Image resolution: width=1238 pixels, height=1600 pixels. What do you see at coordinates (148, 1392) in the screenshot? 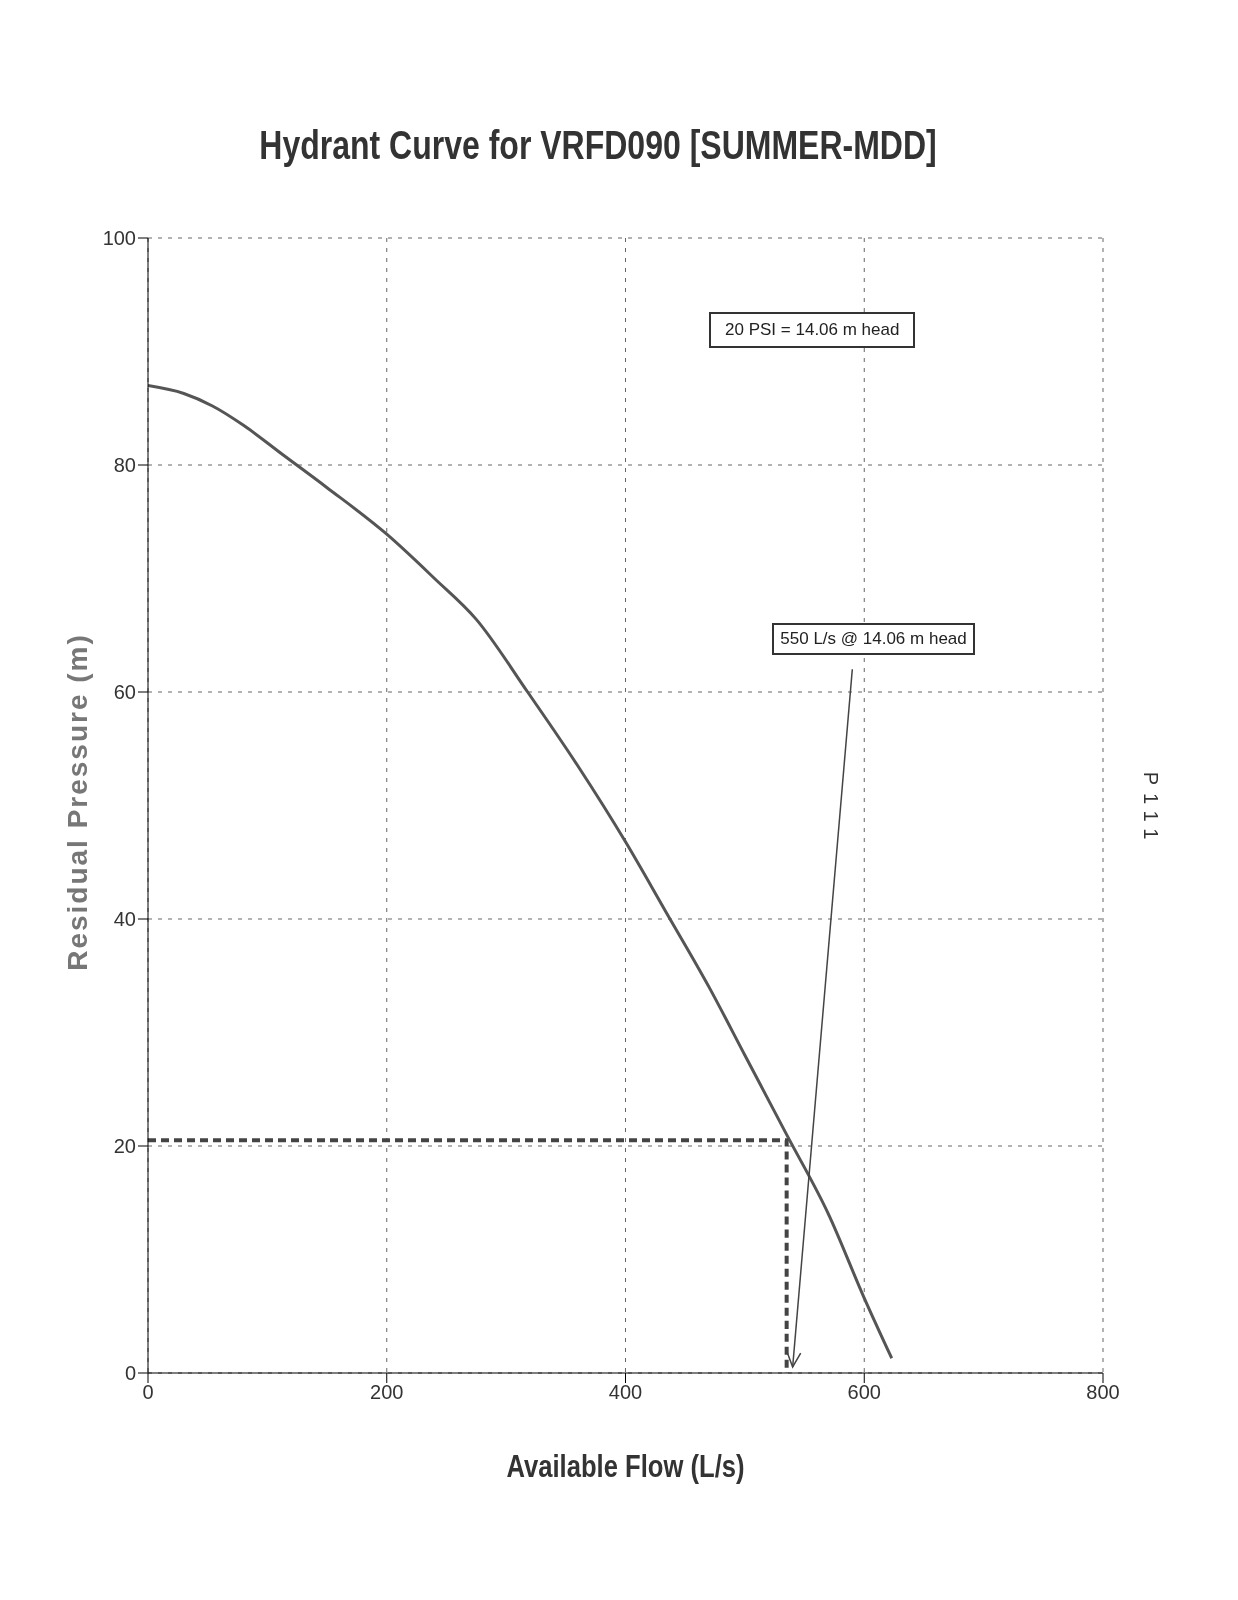
I see `x-tick-label: 0` at bounding box center [148, 1392].